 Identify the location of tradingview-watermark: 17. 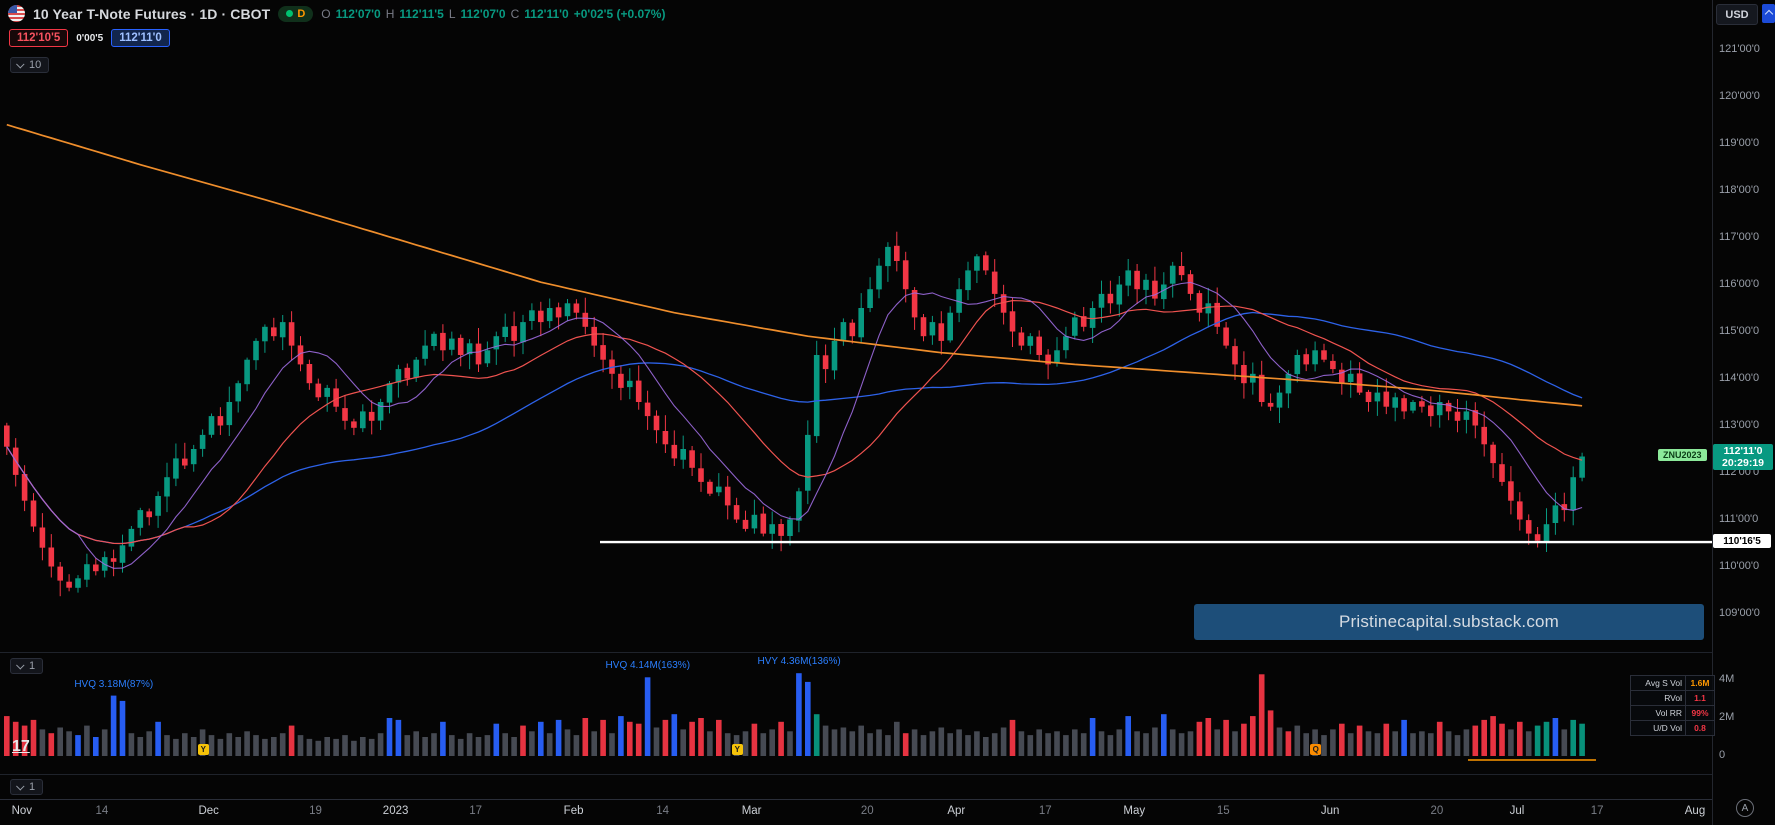
(21, 746).